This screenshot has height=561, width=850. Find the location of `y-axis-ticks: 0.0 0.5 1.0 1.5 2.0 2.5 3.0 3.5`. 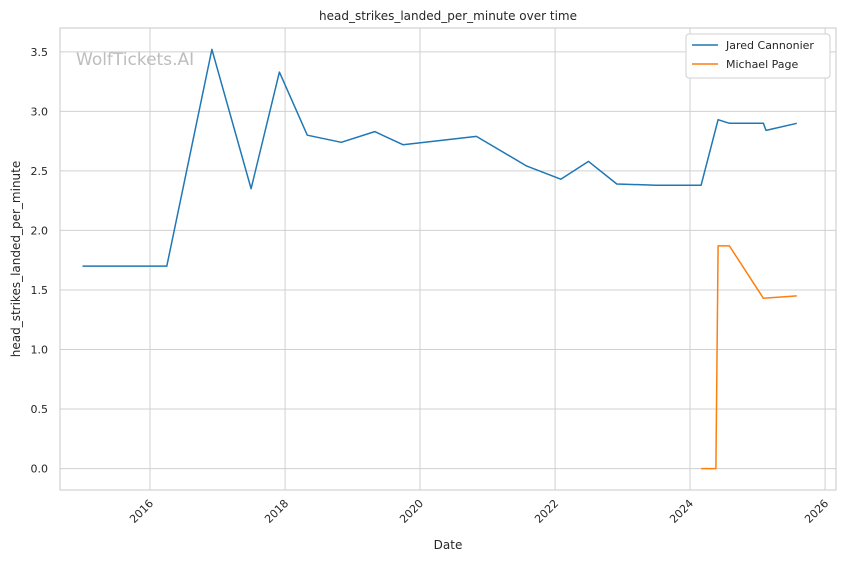

y-axis-ticks: 0.0 0.5 1.0 1.5 2.0 2.5 3.0 3.5 is located at coordinates (40, 261).